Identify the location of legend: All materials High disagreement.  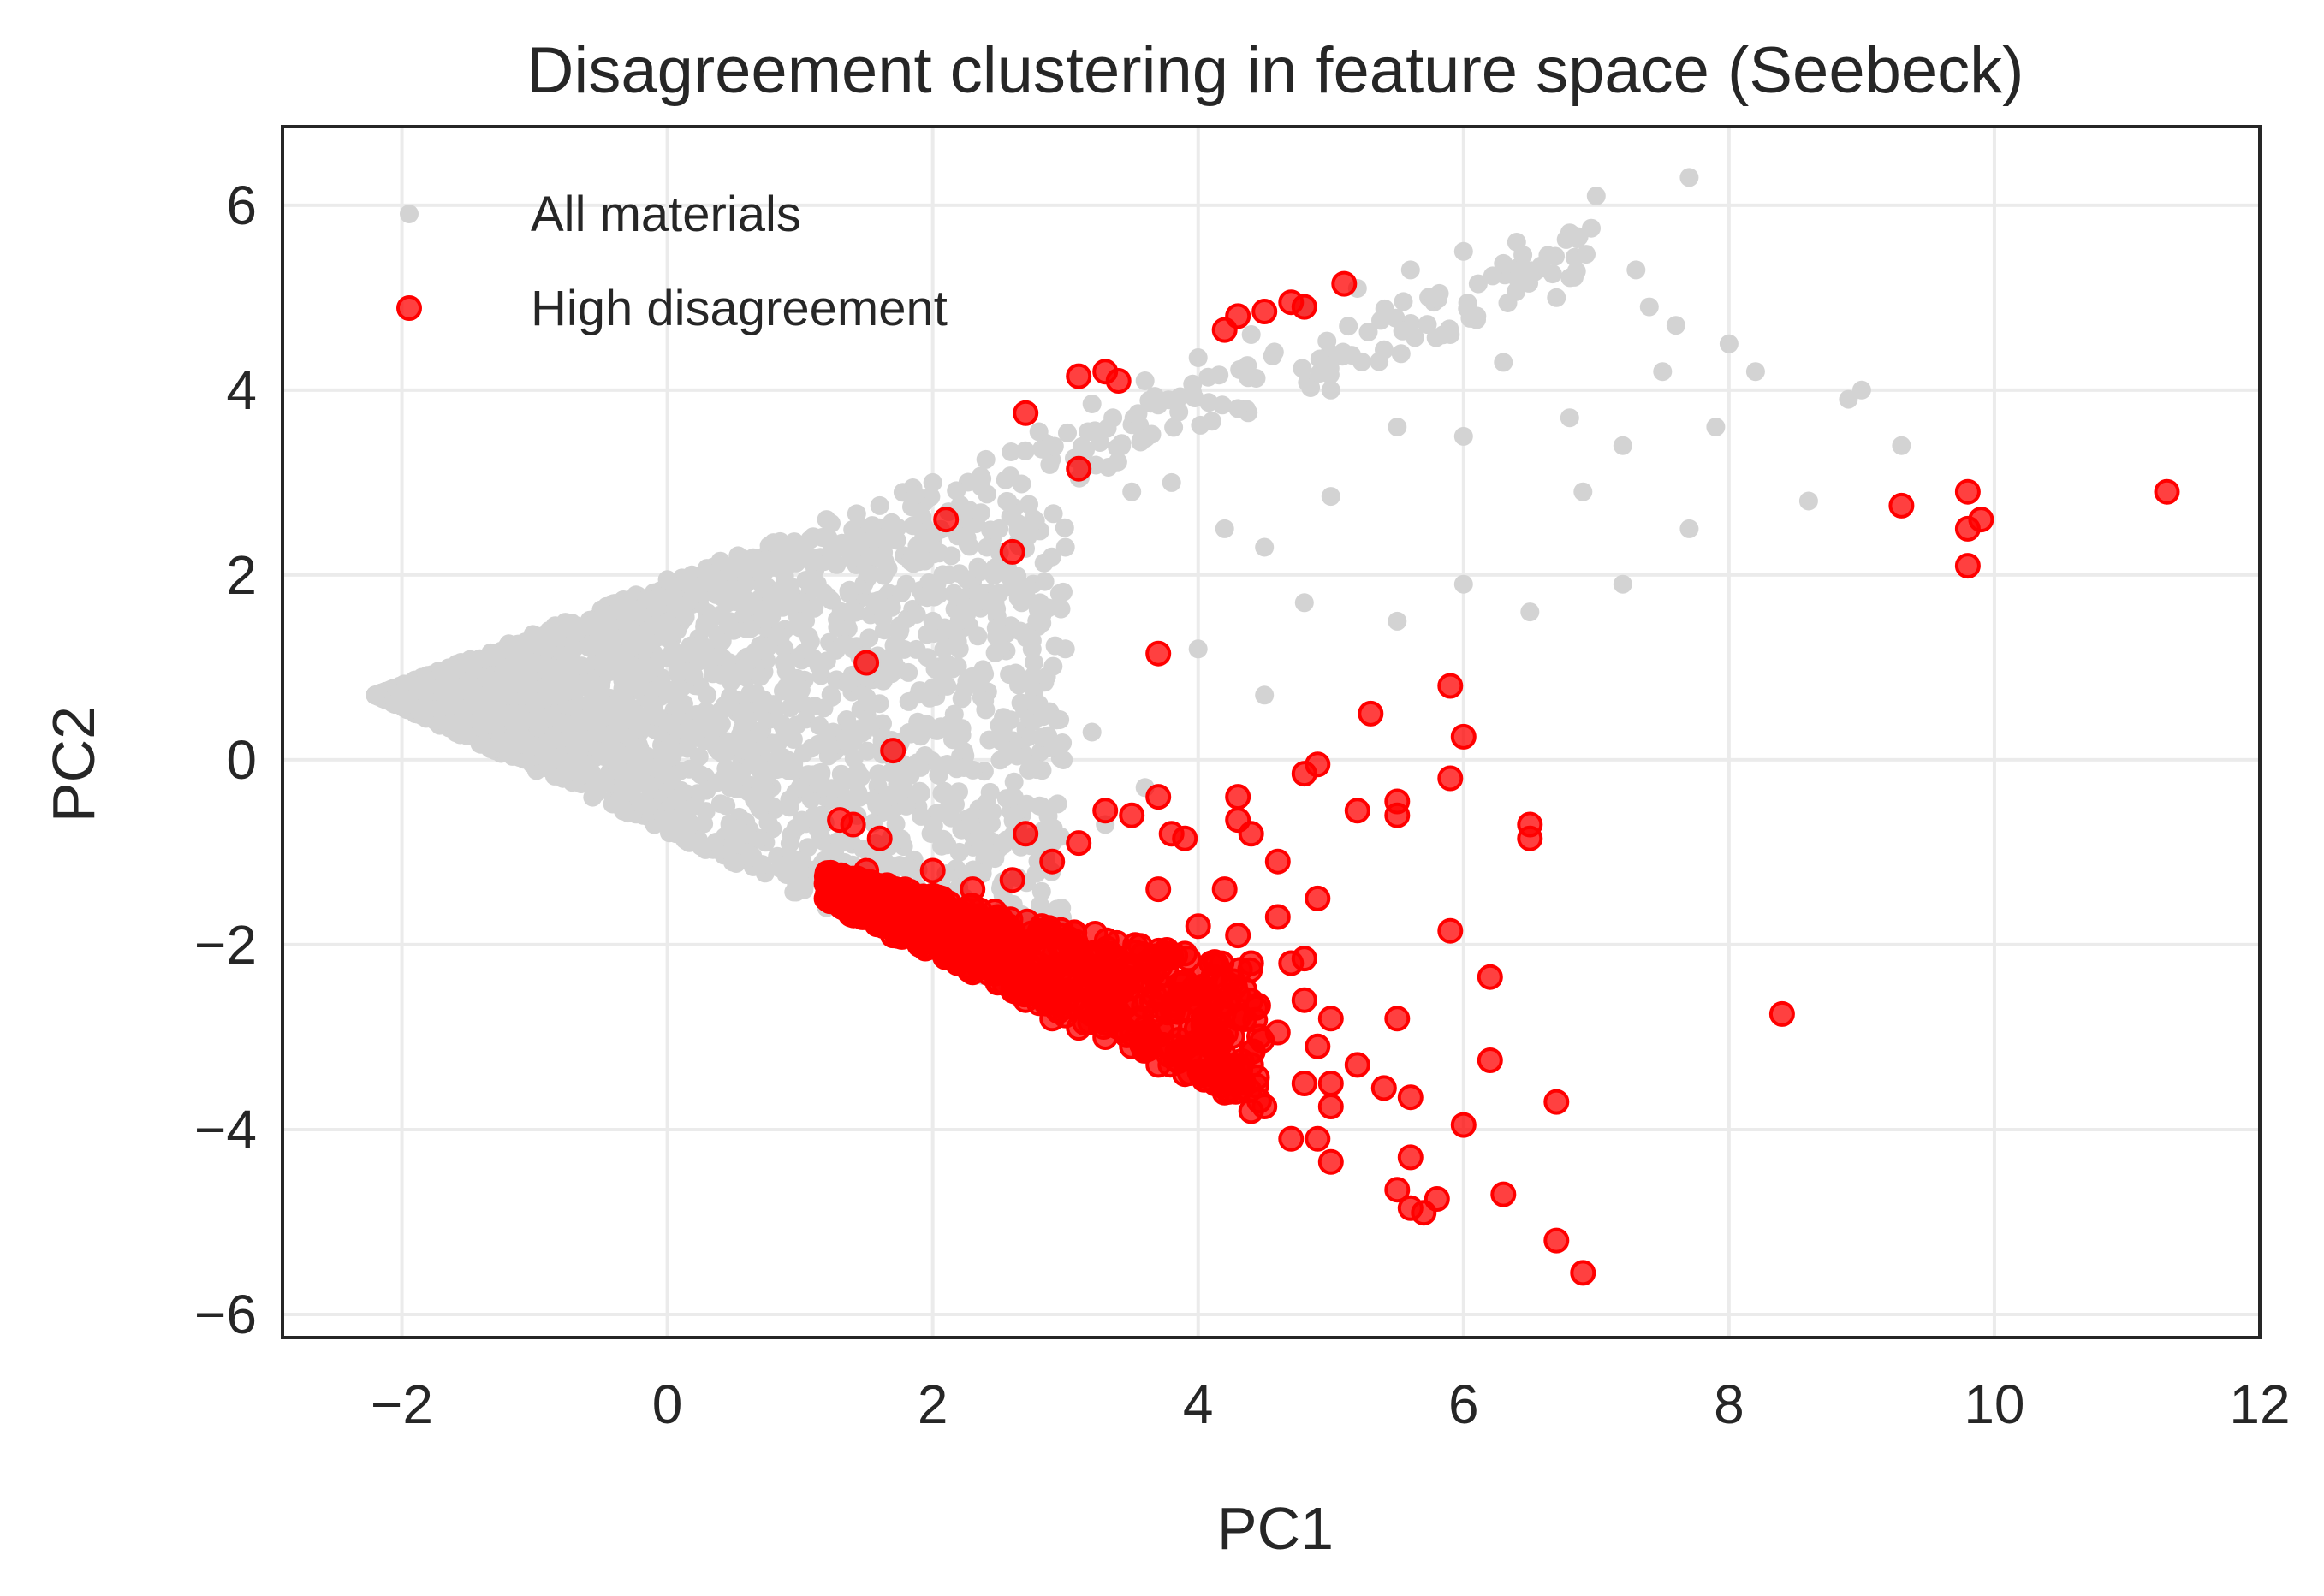
(672, 261).